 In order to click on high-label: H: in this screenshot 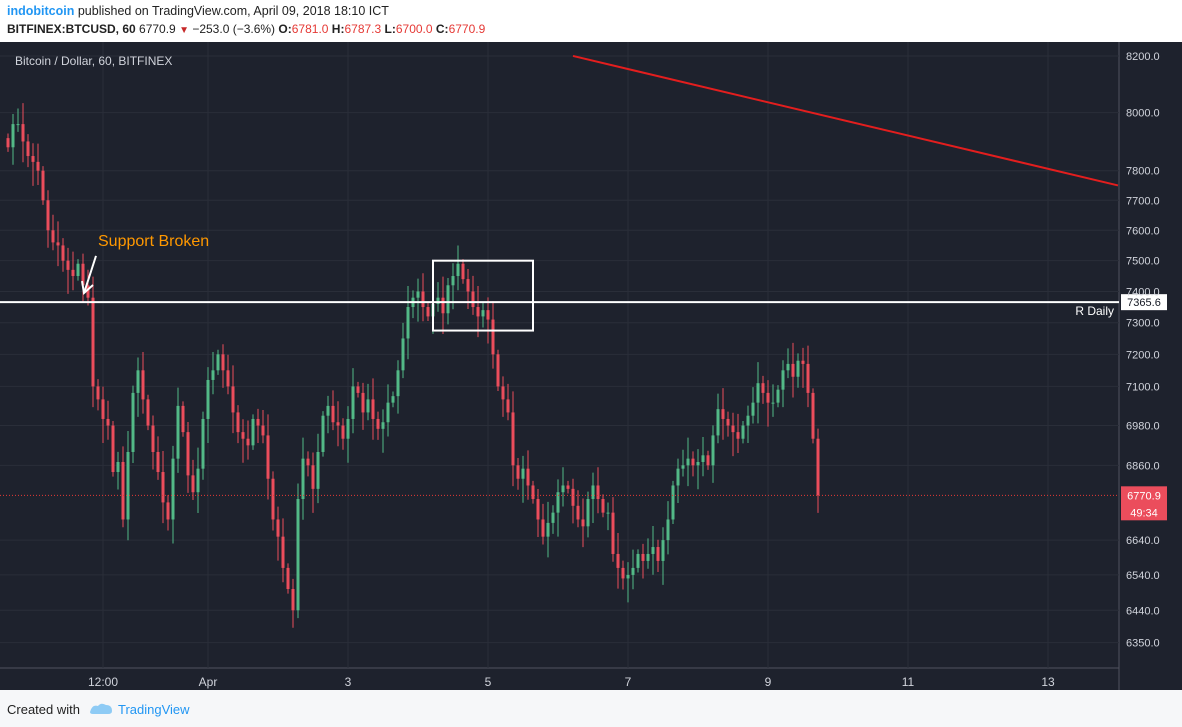, I will do `click(338, 29)`.